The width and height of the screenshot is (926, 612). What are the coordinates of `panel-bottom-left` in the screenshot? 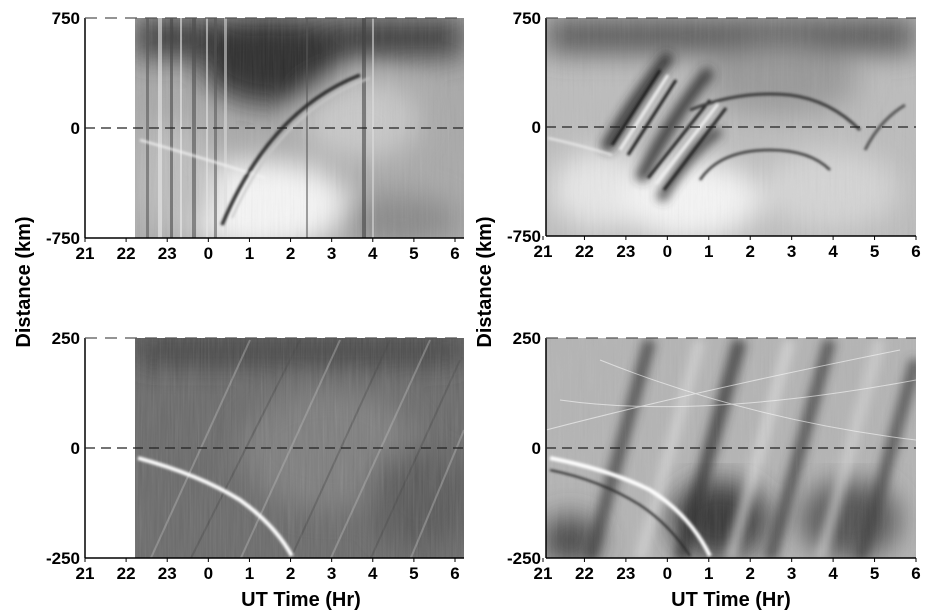 It's located at (299, 448).